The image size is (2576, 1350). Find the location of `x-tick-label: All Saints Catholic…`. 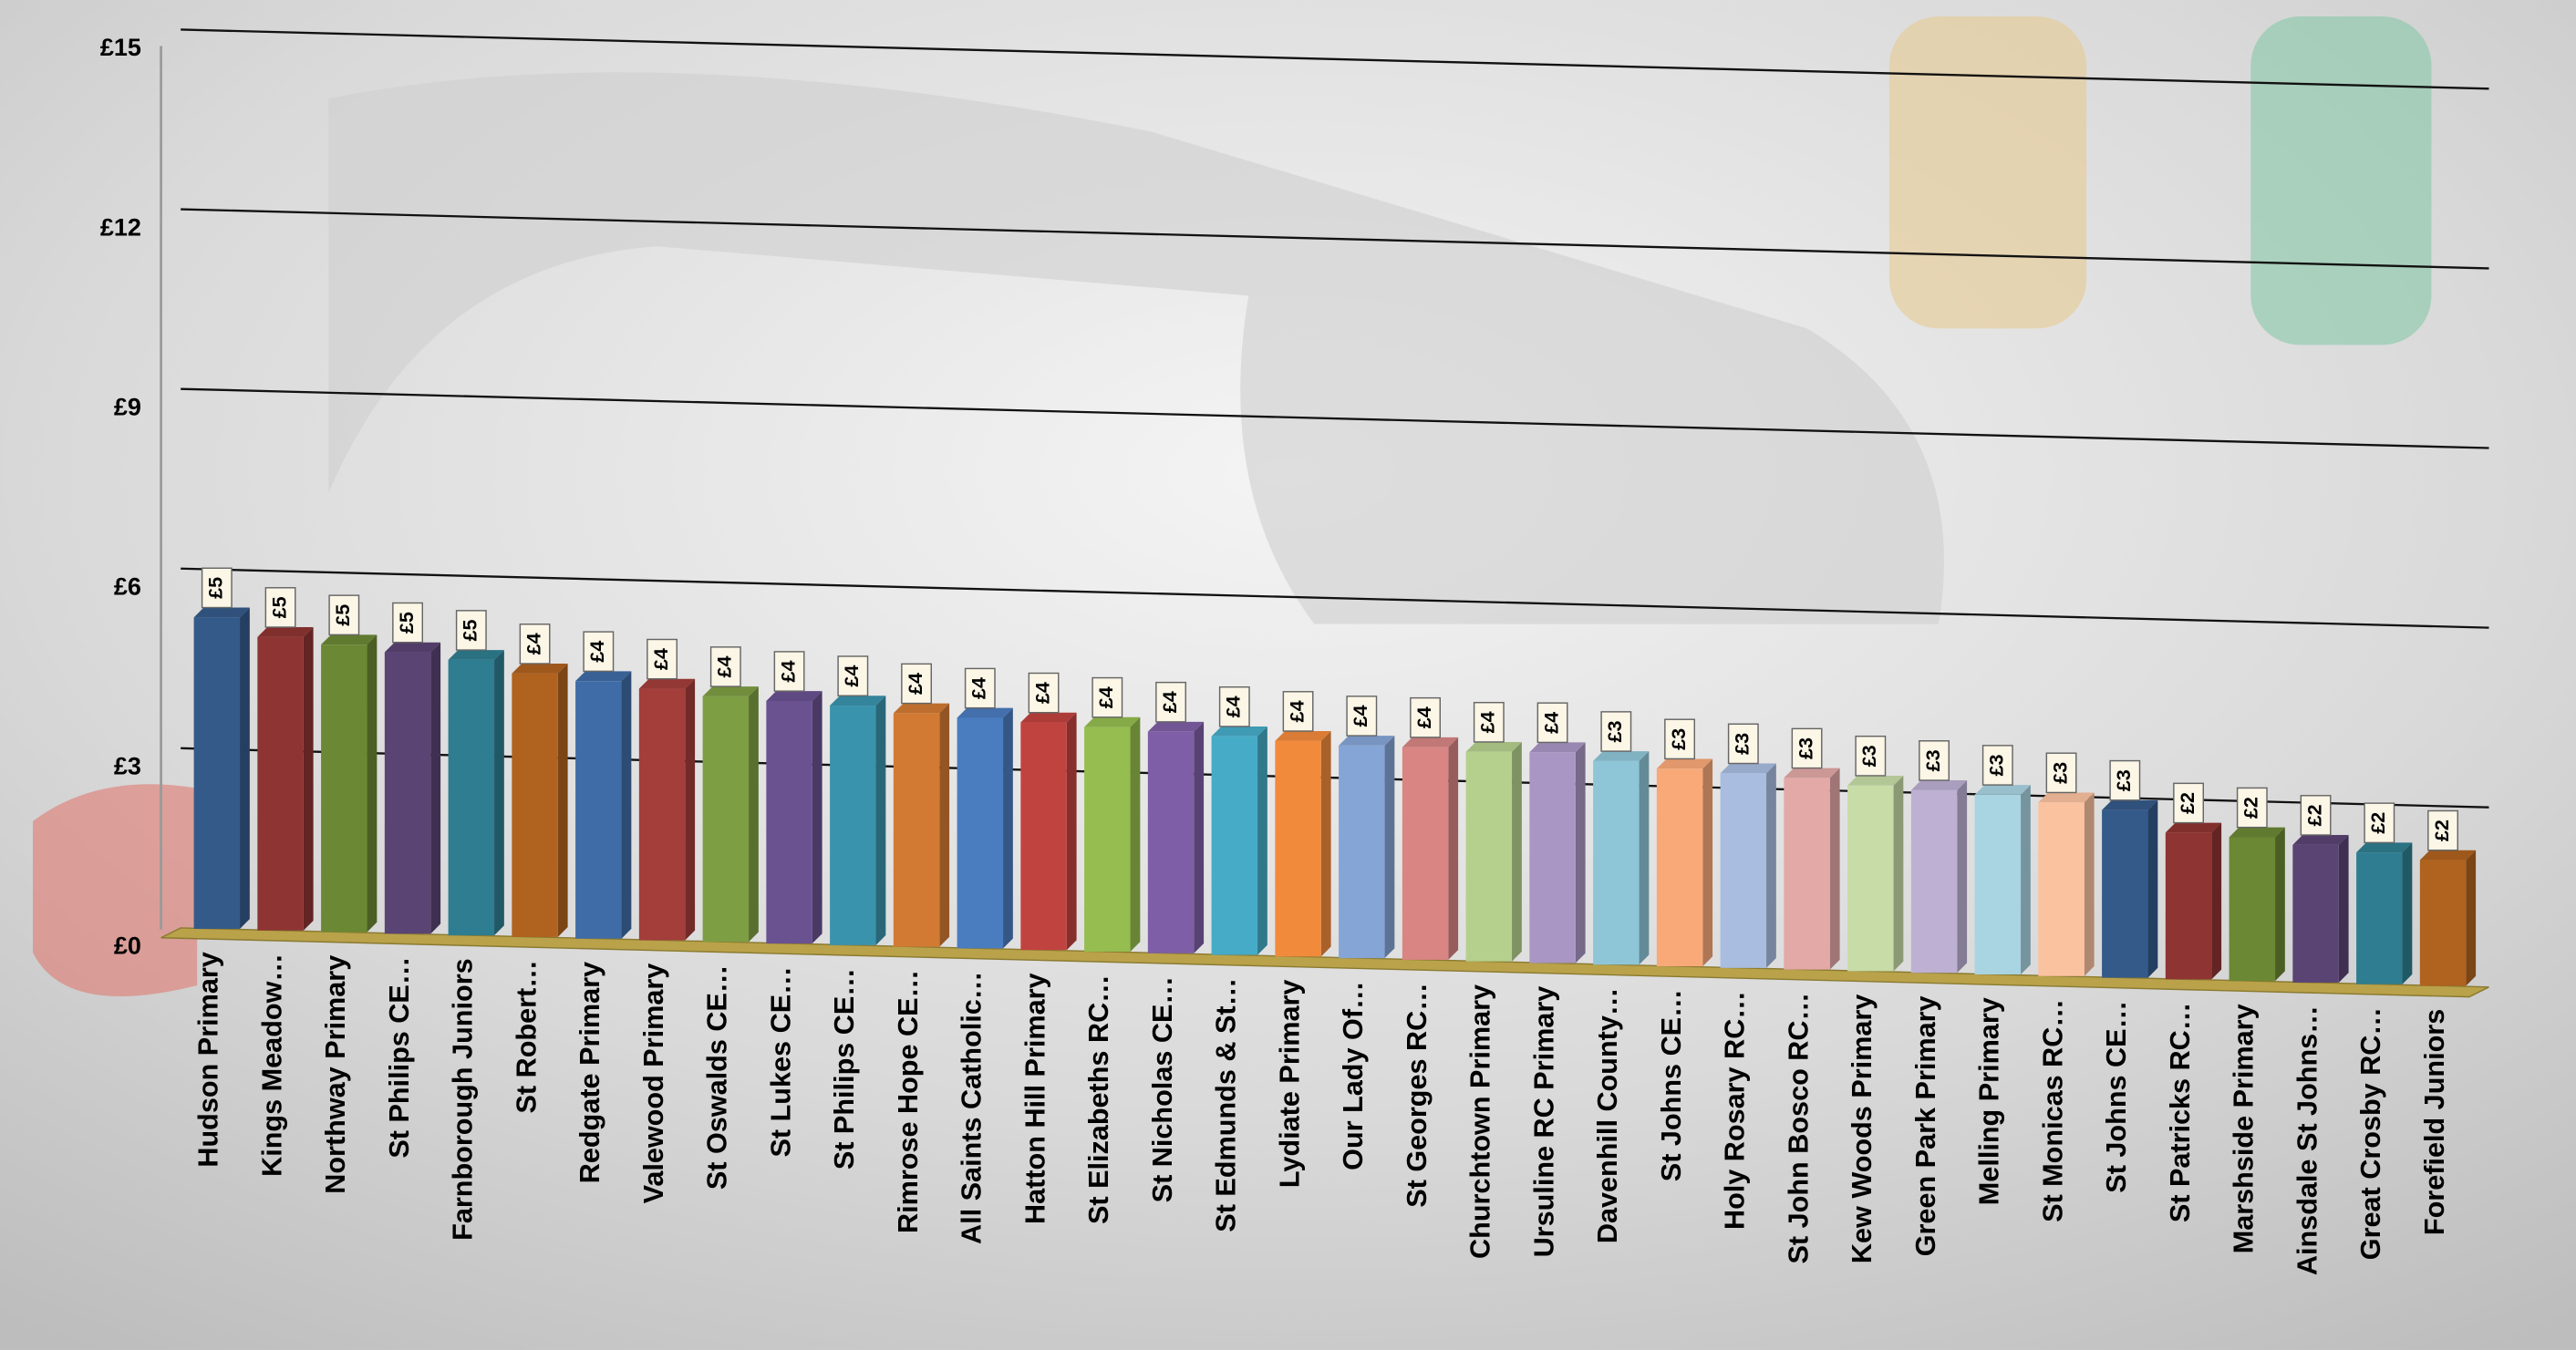

x-tick-label: All Saints Catholic… is located at coordinates (972, 1108).